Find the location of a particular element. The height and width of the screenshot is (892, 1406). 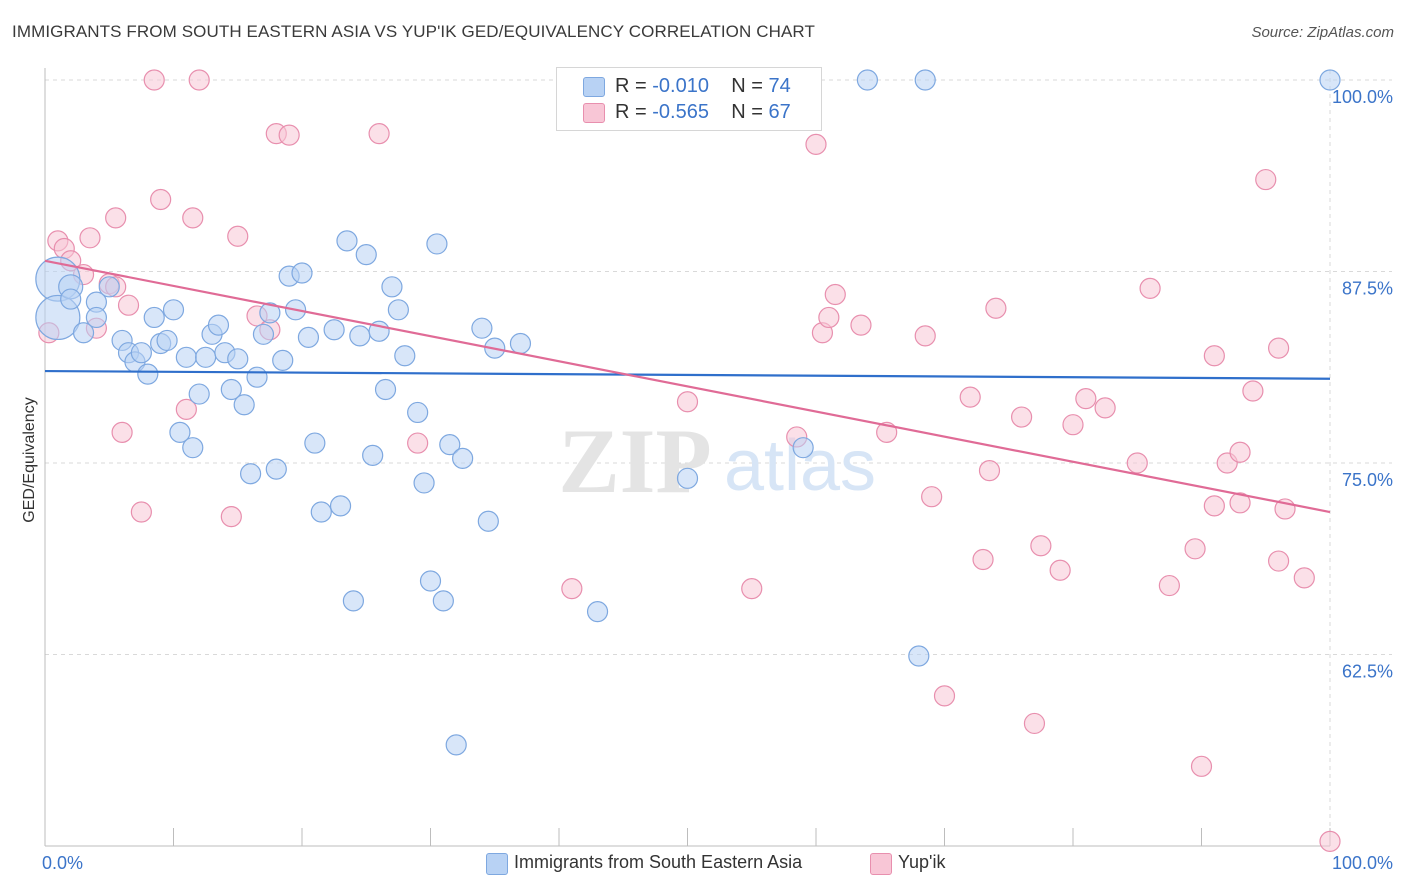

bottom-legend-label-blue: Immigrants from South Eastern Asia is located at coordinates (658, 862).